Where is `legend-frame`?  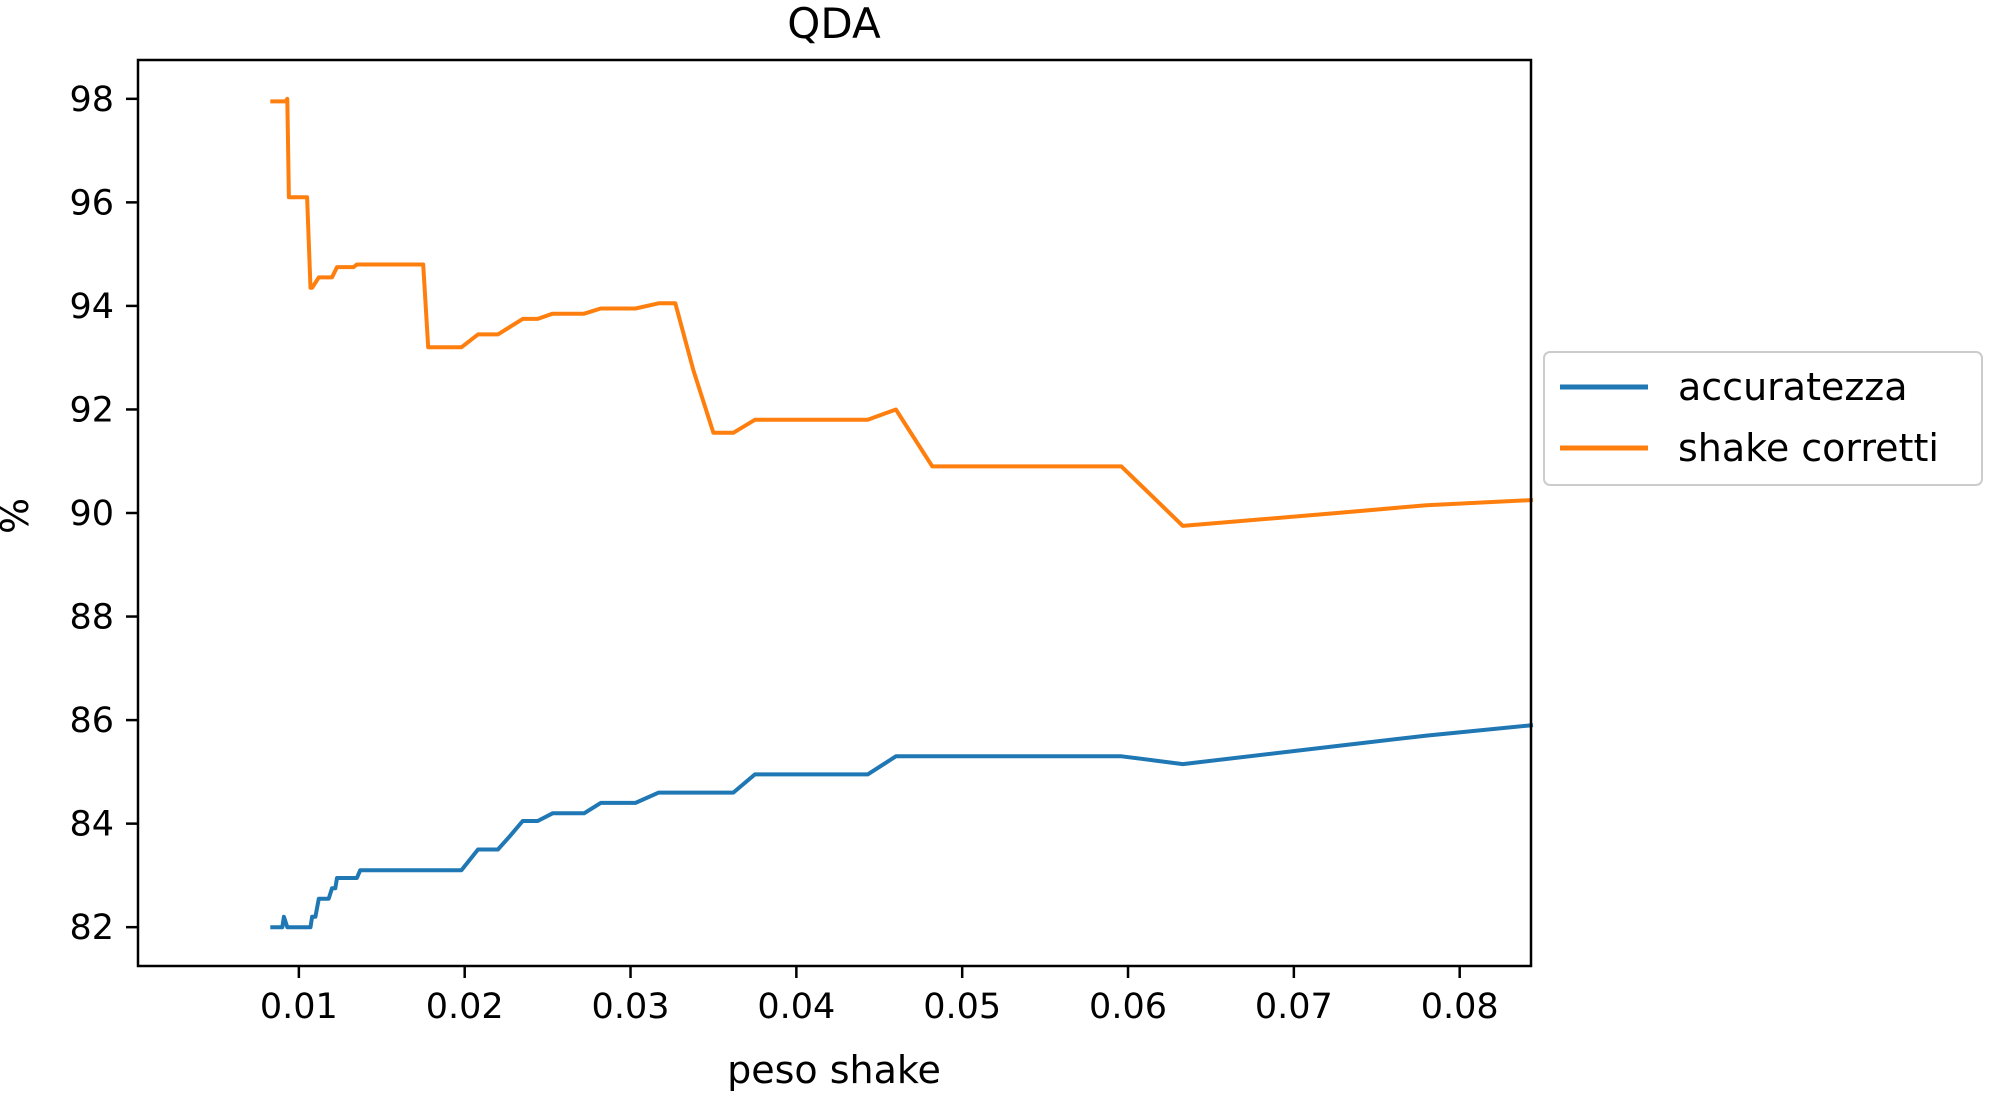 legend-frame is located at coordinates (1763, 418).